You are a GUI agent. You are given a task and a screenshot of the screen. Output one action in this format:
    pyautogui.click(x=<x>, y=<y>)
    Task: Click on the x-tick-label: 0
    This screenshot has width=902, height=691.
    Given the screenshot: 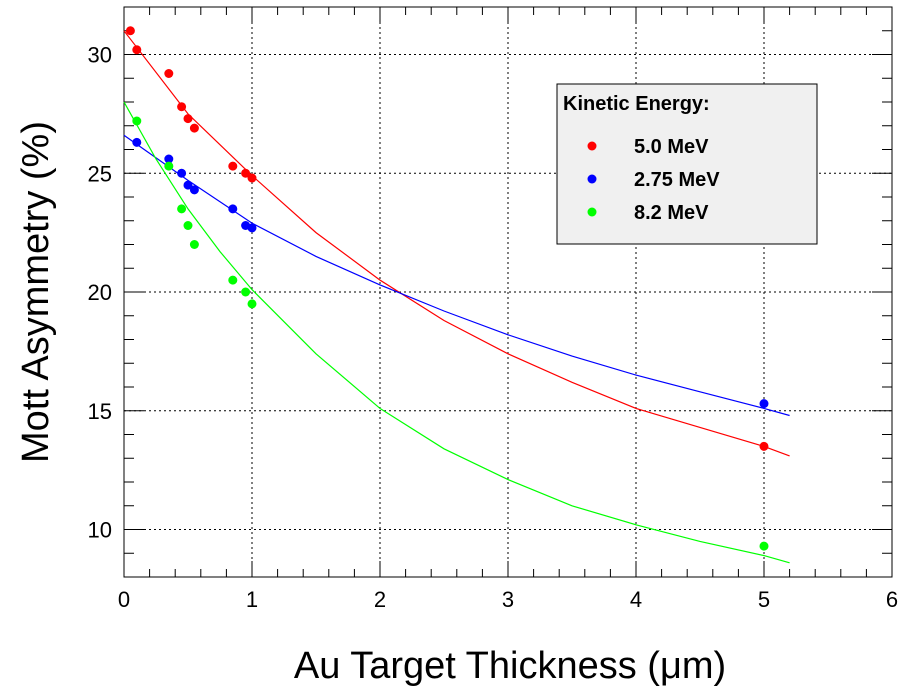 What is the action you would take?
    pyautogui.click(x=124, y=599)
    